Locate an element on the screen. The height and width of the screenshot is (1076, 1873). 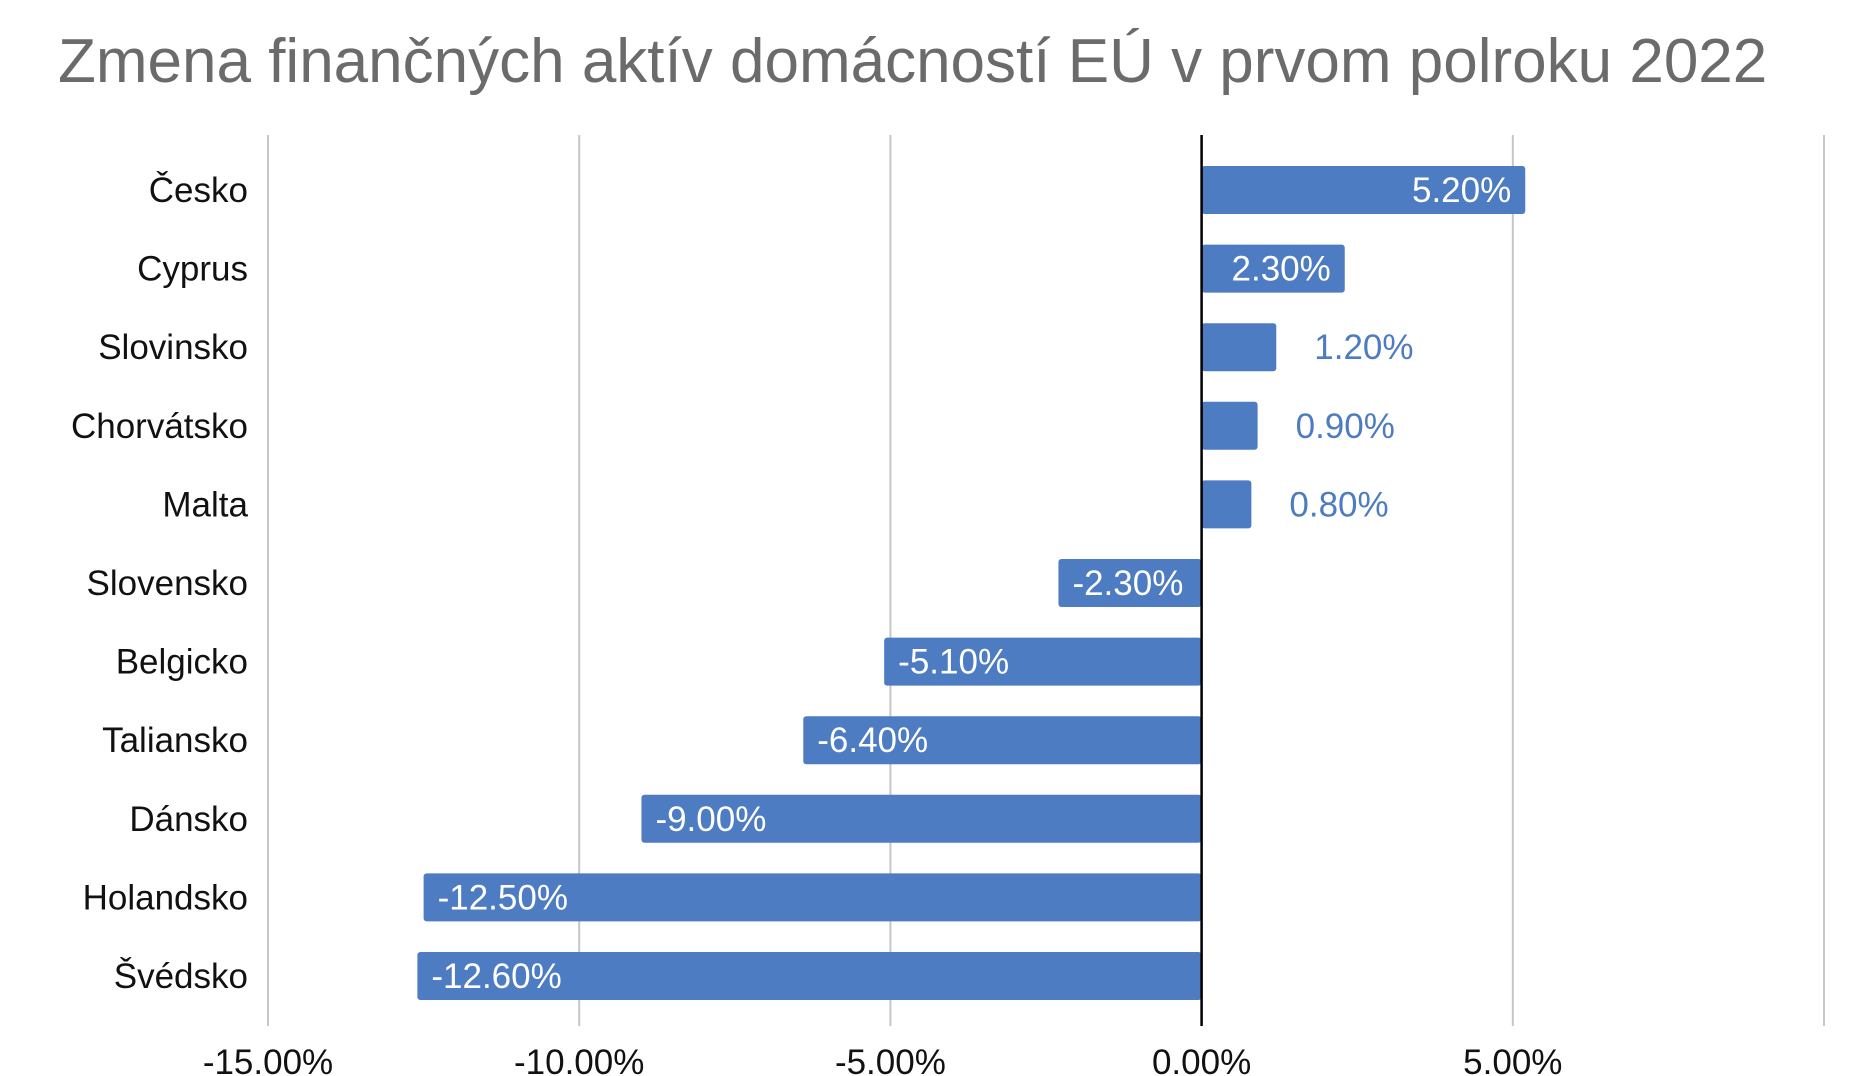
category-label: Holandsko is located at coordinates (165, 897).